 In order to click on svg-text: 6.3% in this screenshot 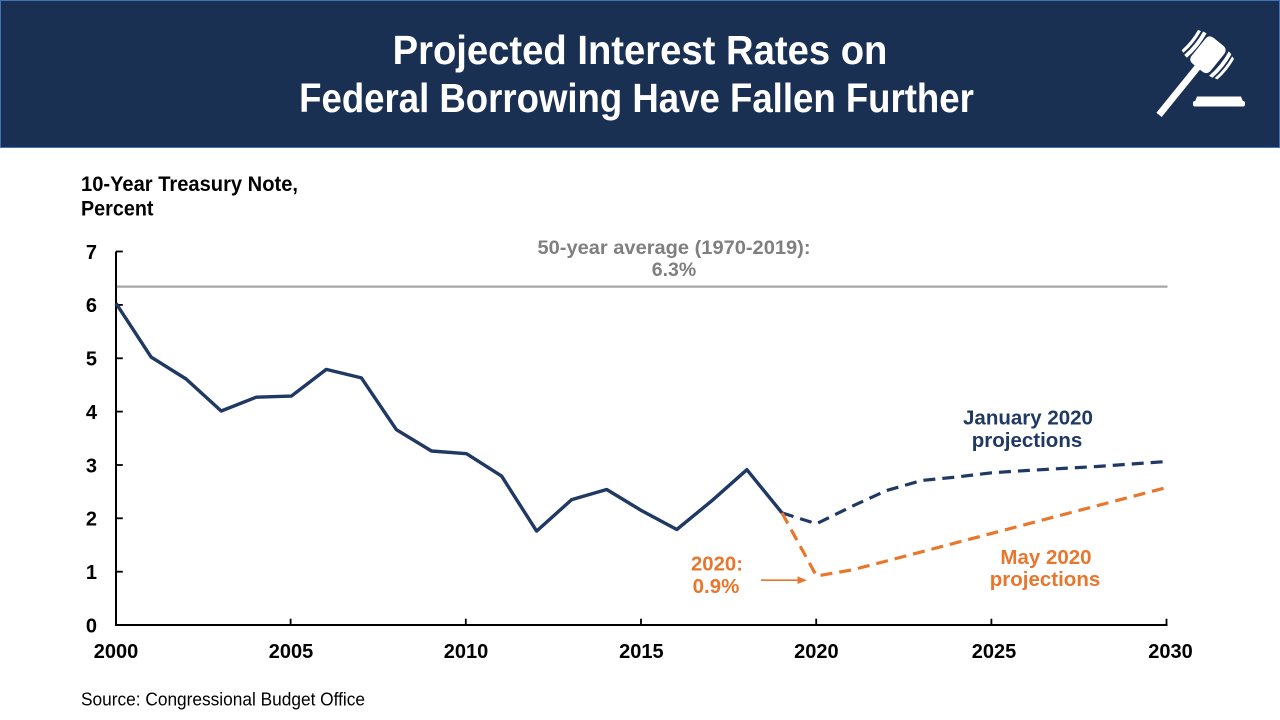, I will do `click(674, 270)`.